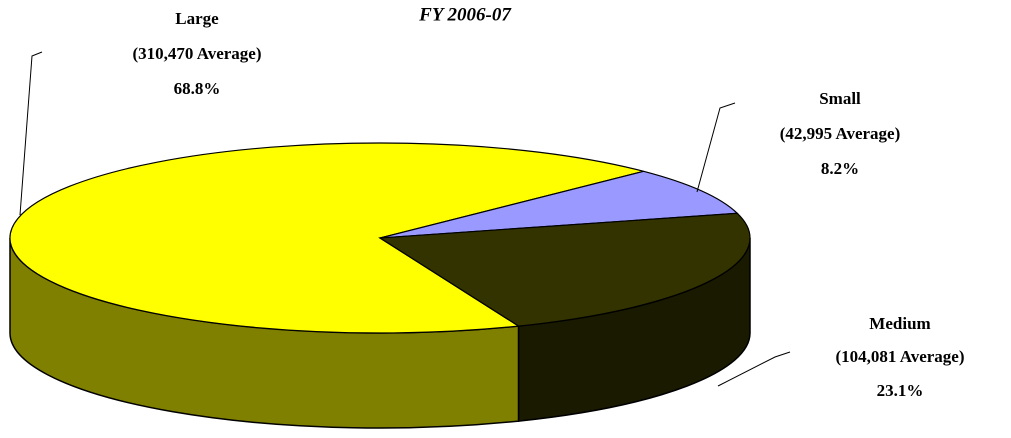  I want to click on slice-sublabel: (104,081 Average), so click(899, 356).